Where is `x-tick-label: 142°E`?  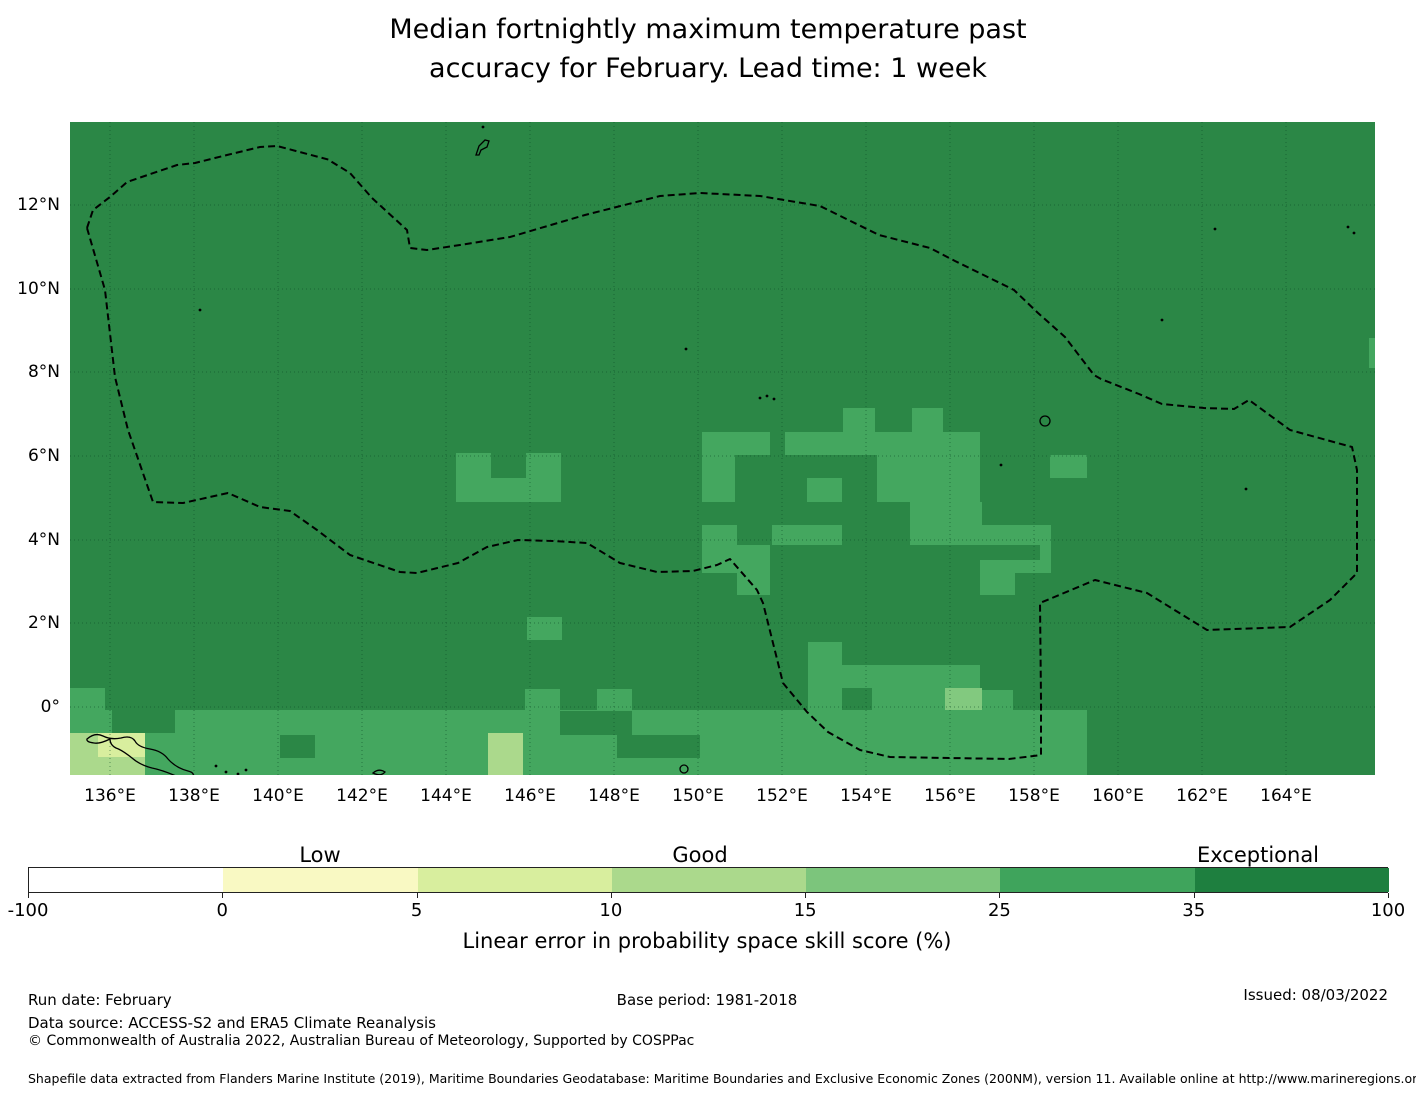
x-tick-label: 142°E is located at coordinates (362, 796).